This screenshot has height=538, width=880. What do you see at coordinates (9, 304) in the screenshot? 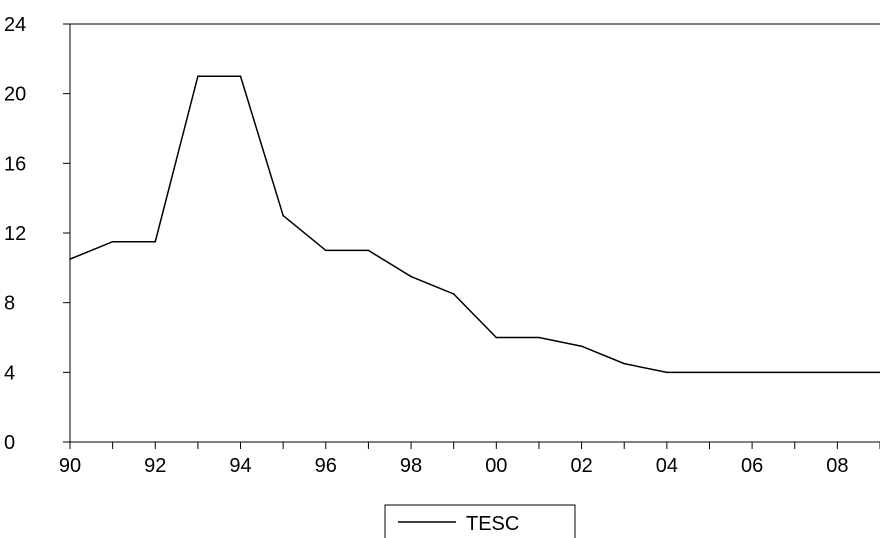
I see `y-tick-label: 8` at bounding box center [9, 304].